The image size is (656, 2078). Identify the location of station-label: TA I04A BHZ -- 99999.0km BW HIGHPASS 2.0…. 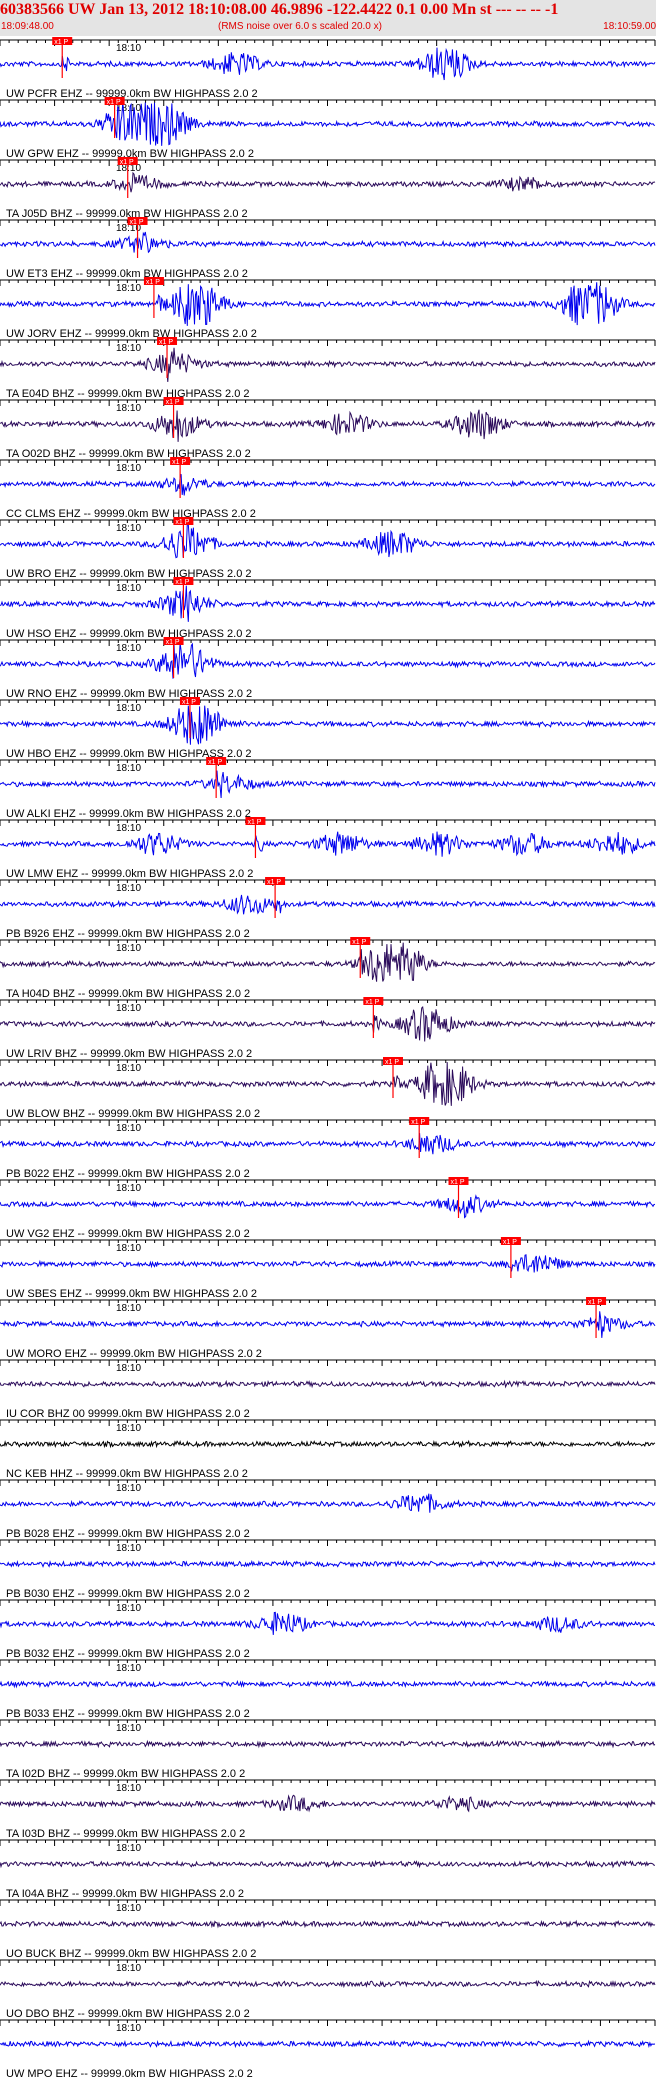
(125, 1894).